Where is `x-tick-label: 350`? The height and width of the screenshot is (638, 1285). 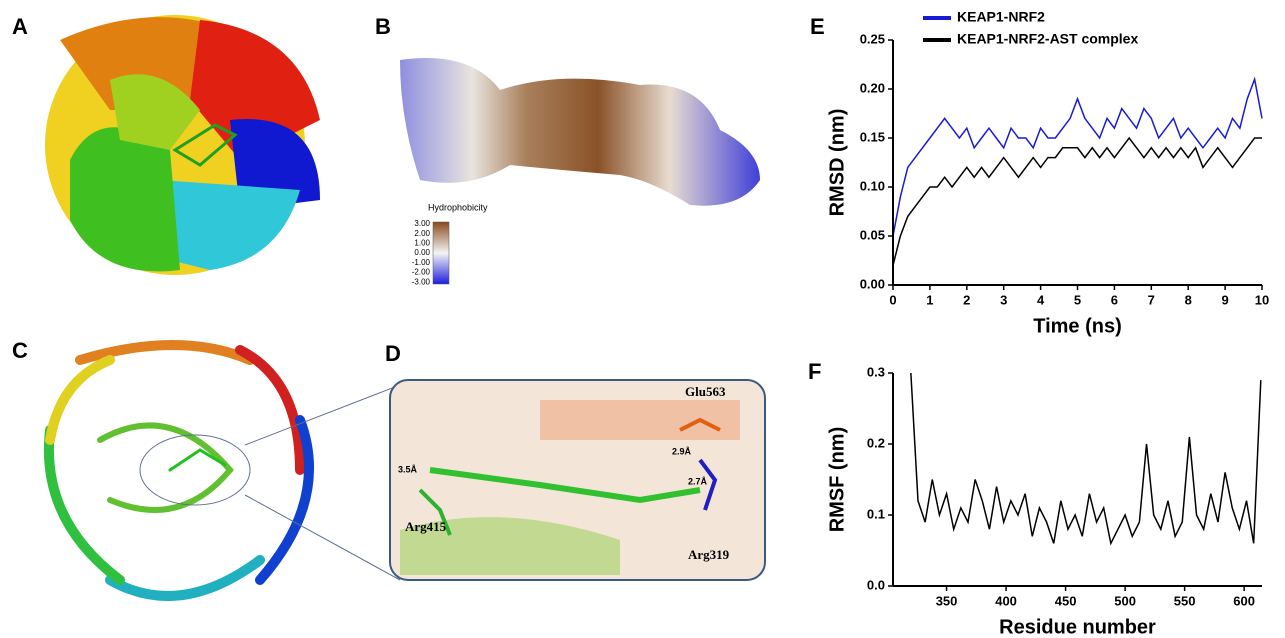
x-tick-label: 350 is located at coordinates (947, 600).